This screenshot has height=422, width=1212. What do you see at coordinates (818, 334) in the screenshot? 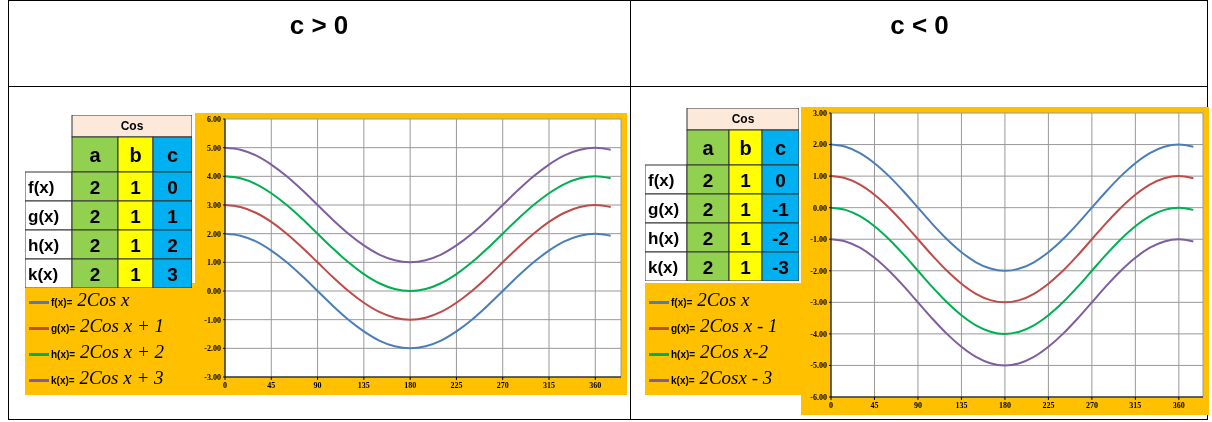
I see `y-tick-label: -4.00` at bounding box center [818, 334].